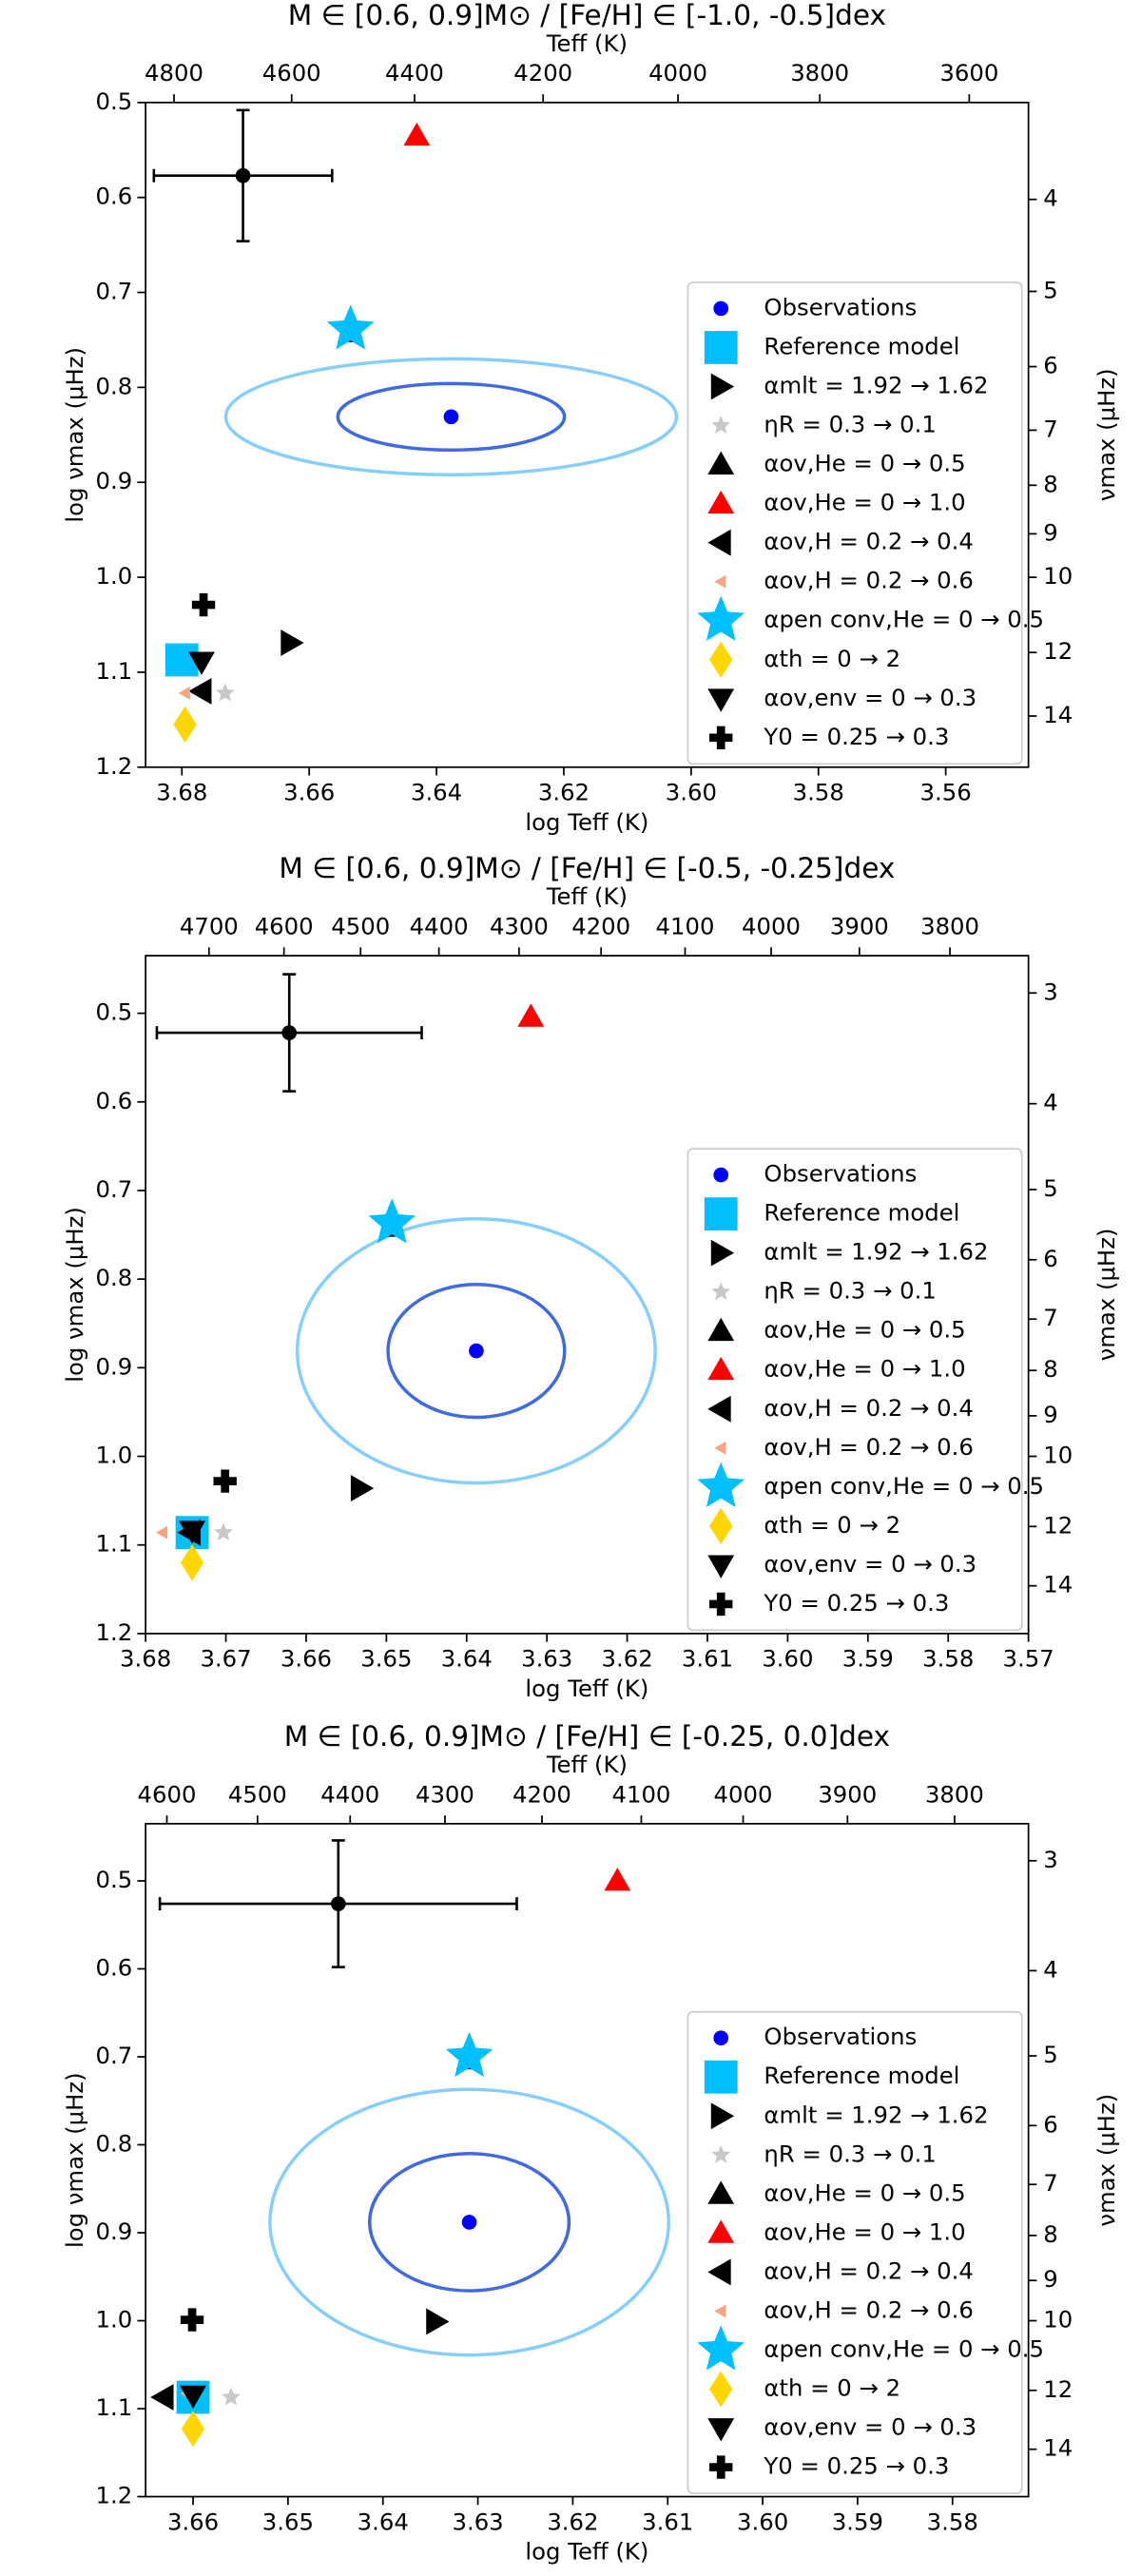 The height and width of the screenshot is (2576, 1141). Describe the element at coordinates (284, 925) in the screenshot. I see `x2-tick-label: 4600` at that location.